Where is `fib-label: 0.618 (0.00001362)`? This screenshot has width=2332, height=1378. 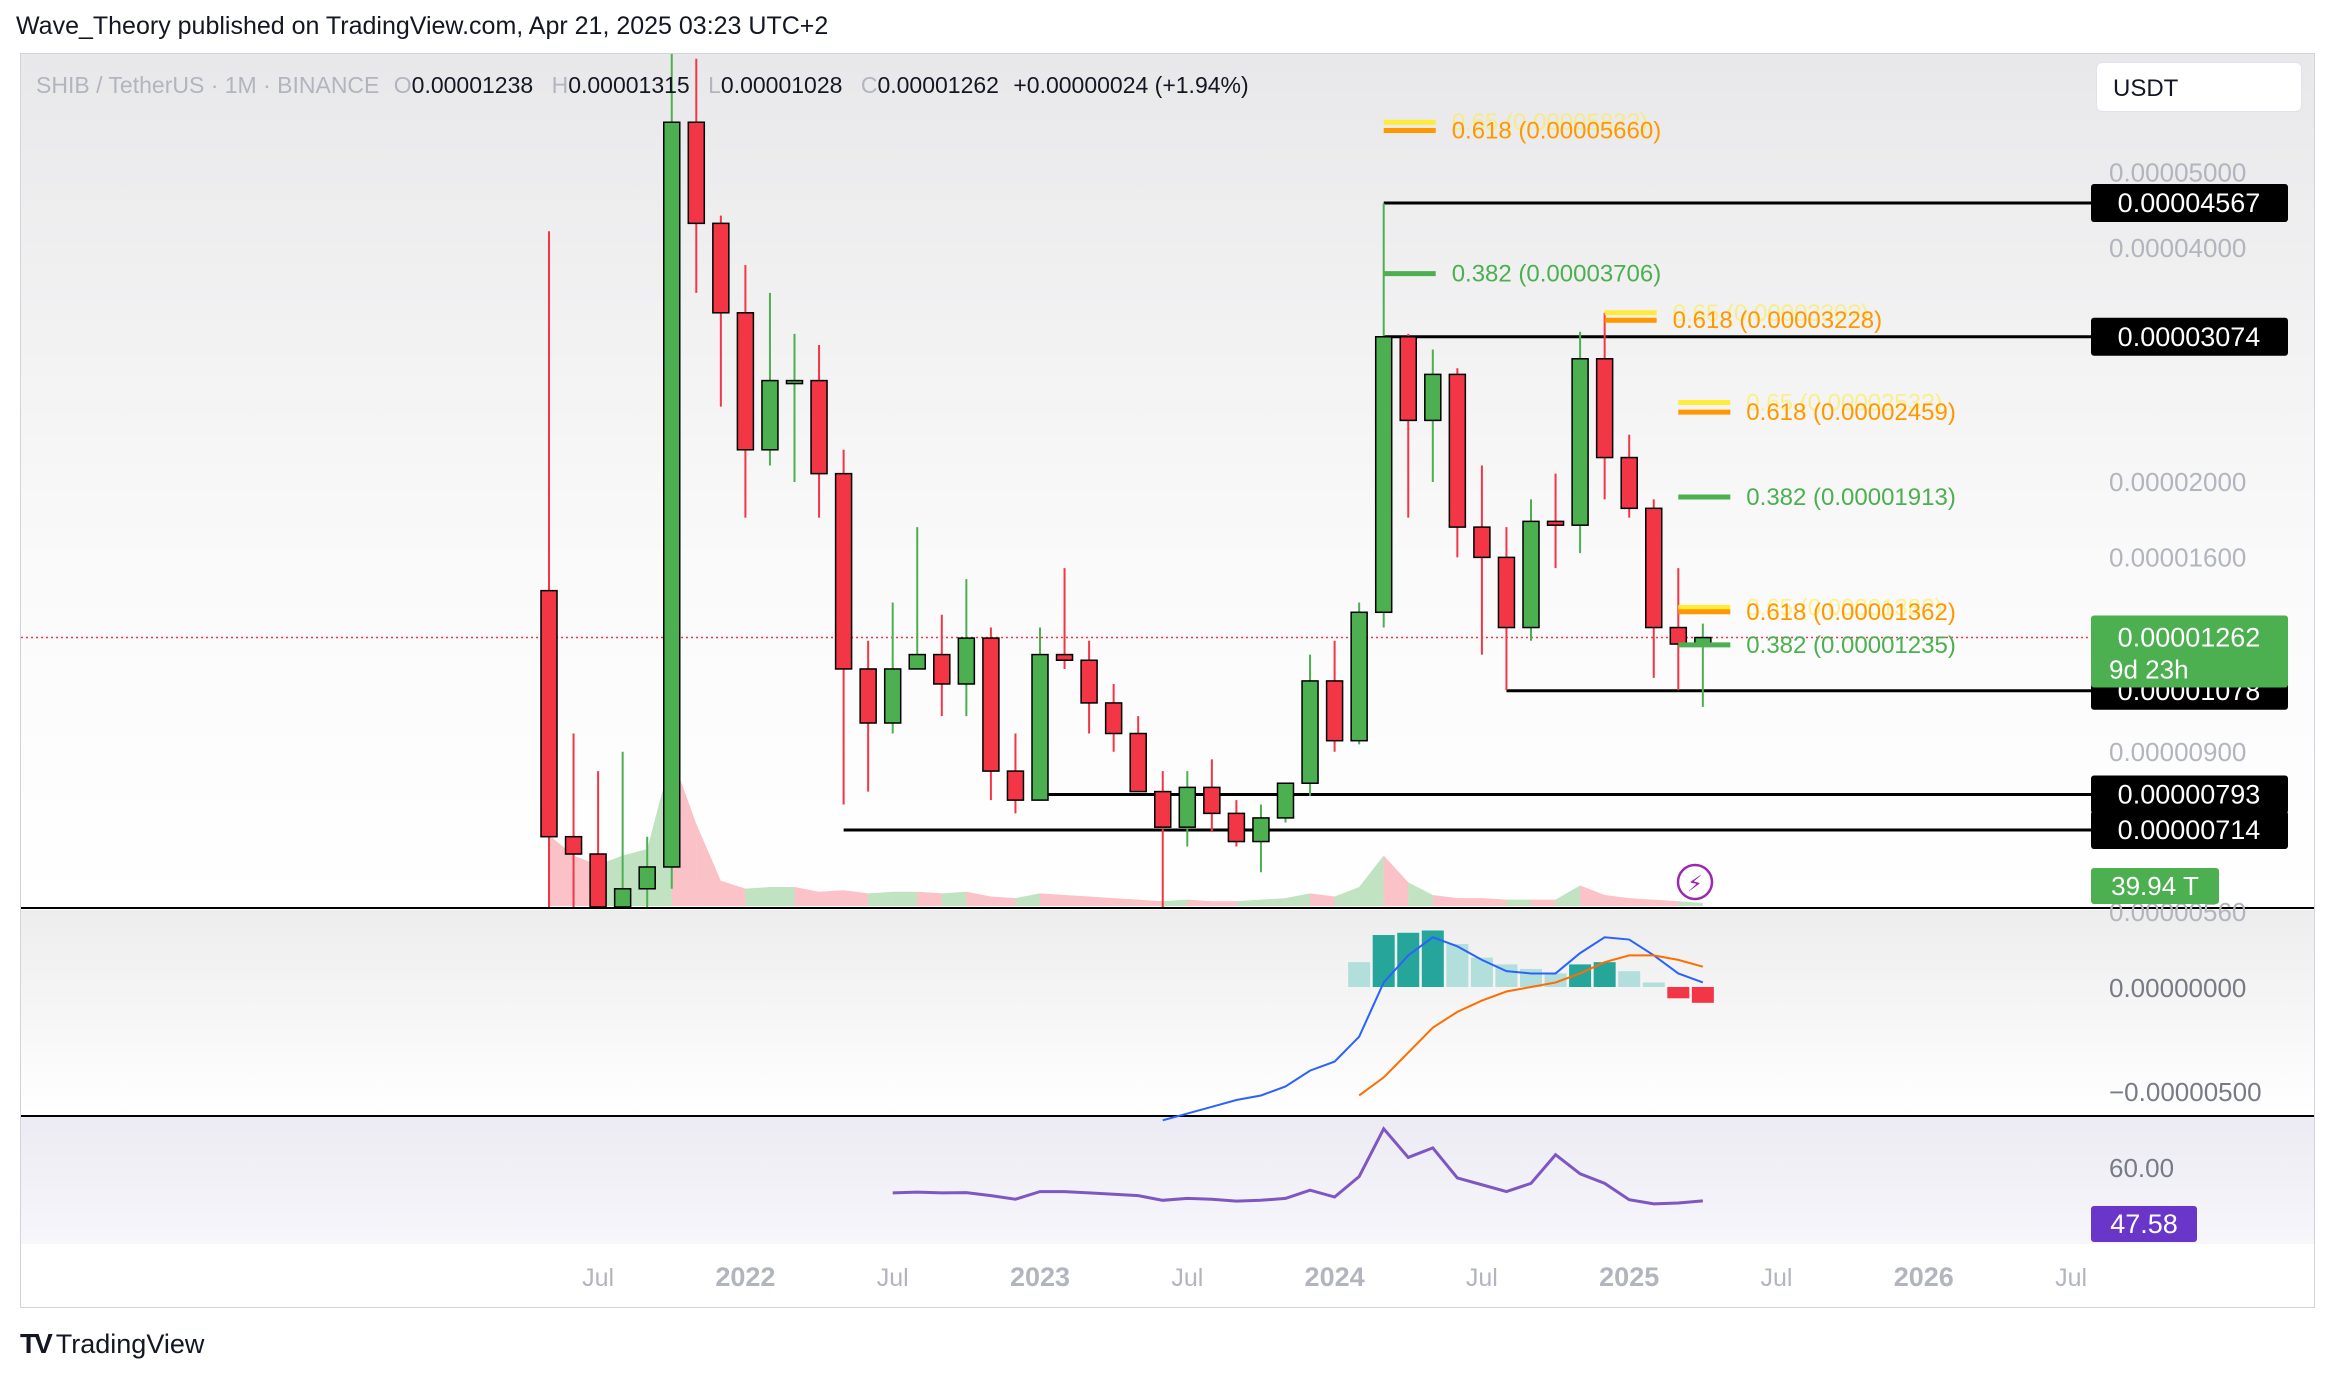 fib-label: 0.618 (0.00001362) is located at coordinates (1851, 612).